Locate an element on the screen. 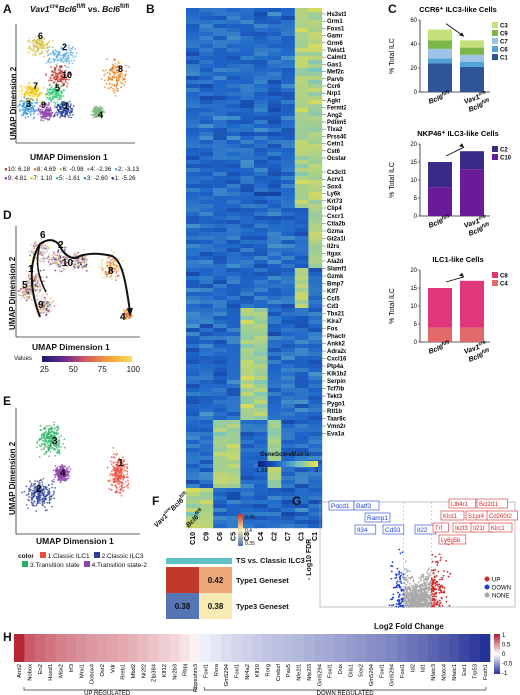  legend-entry: ●7: 1.10 is located at coordinates (41, 178).